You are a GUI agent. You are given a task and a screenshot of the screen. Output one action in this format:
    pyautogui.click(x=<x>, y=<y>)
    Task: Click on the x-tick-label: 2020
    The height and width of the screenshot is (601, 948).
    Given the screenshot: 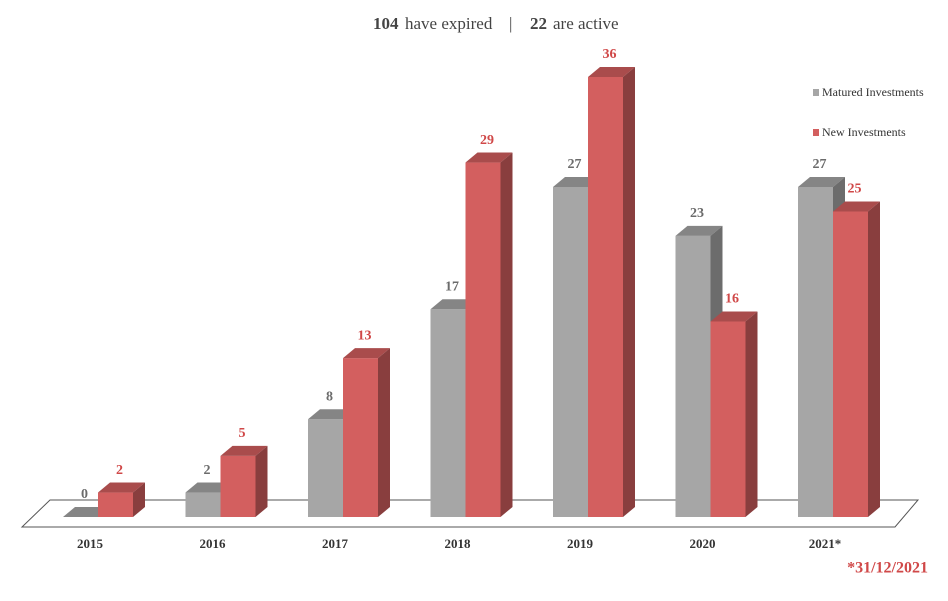 What is the action you would take?
    pyautogui.click(x=703, y=543)
    